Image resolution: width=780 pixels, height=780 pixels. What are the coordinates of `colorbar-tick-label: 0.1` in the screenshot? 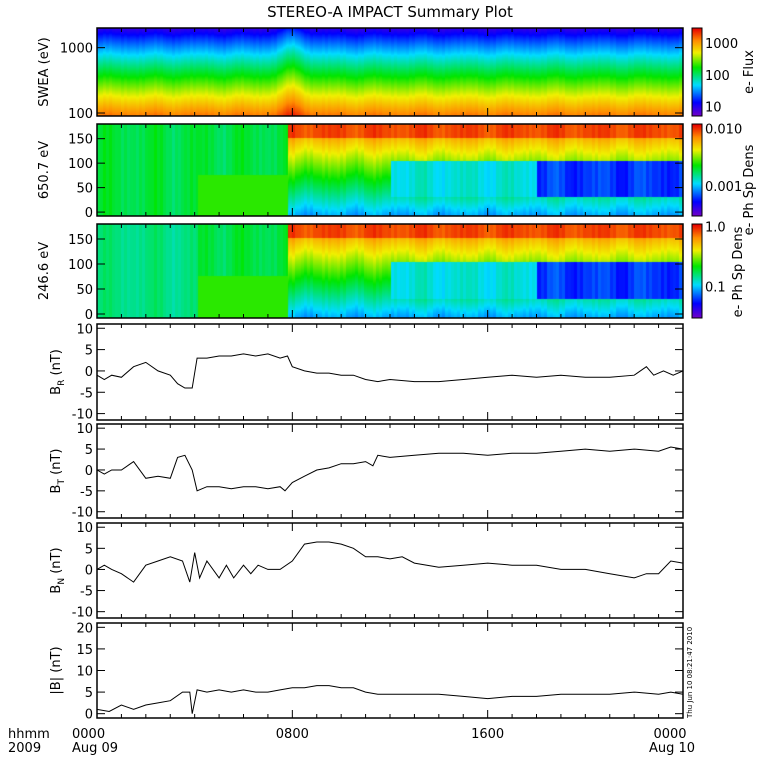 It's located at (715, 288).